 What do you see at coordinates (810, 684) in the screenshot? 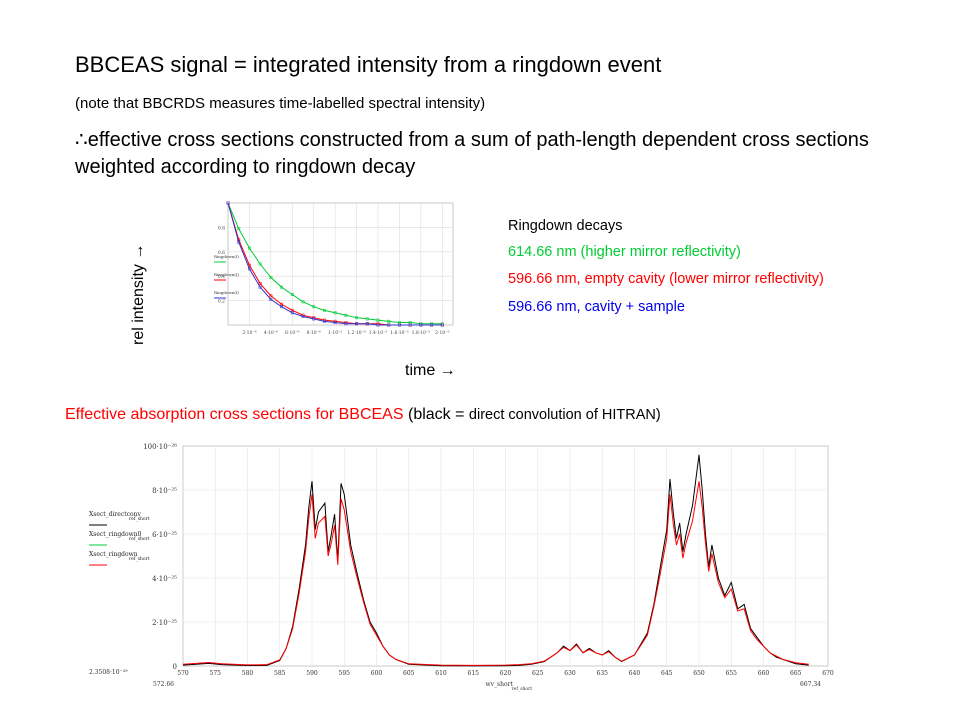
I see `xsect-x-right-label: 667.34` at bounding box center [810, 684].